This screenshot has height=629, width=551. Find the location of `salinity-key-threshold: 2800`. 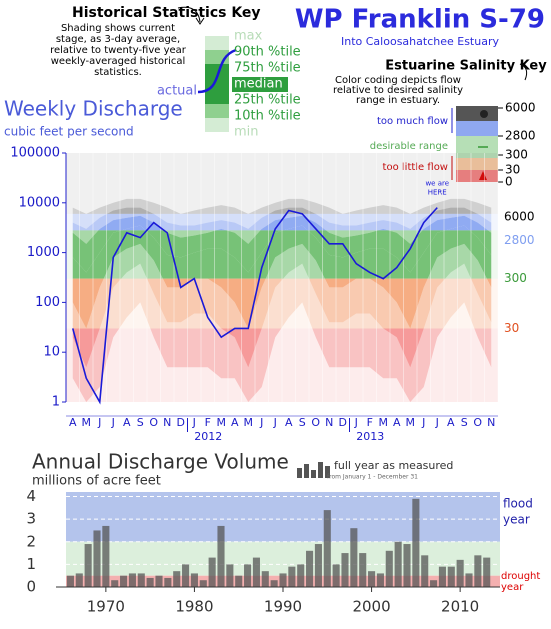

salinity-key-threshold: 2800 is located at coordinates (520, 136).